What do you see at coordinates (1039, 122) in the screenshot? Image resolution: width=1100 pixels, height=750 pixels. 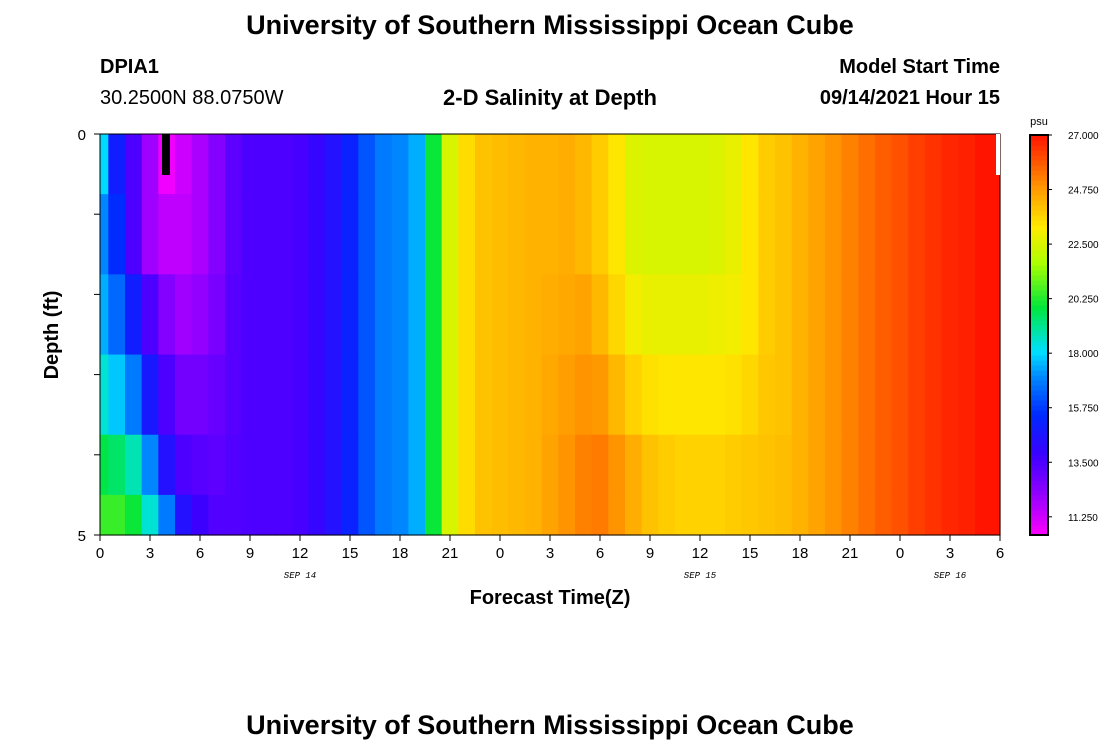 I see `colorbar-unit: psu` at bounding box center [1039, 122].